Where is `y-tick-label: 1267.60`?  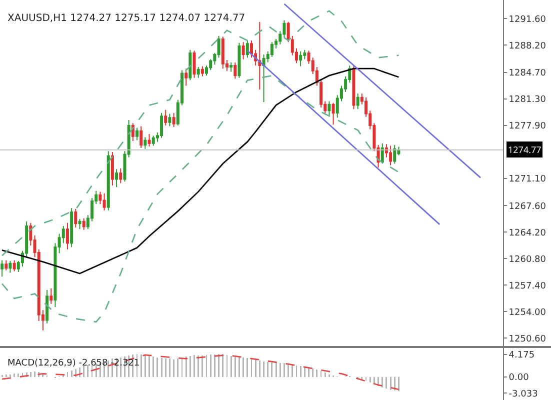
y-tick-label: 1267.60 is located at coordinates (527, 207).